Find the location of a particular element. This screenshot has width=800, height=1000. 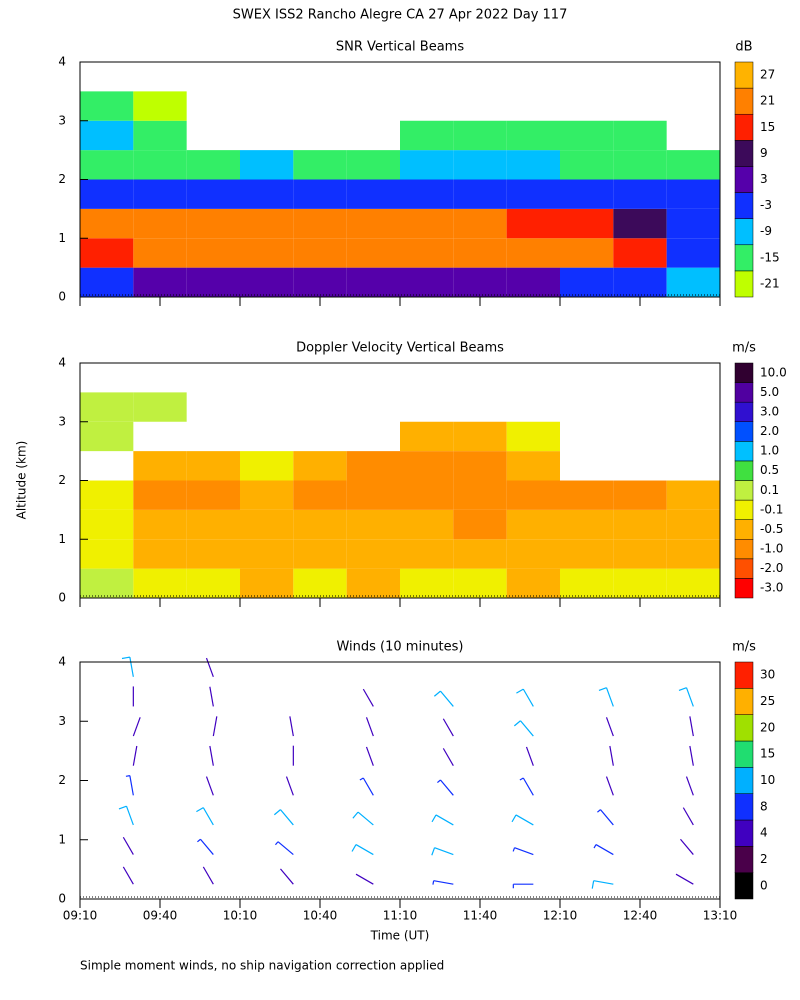

colorbar-label: 4 is located at coordinates (764, 833).